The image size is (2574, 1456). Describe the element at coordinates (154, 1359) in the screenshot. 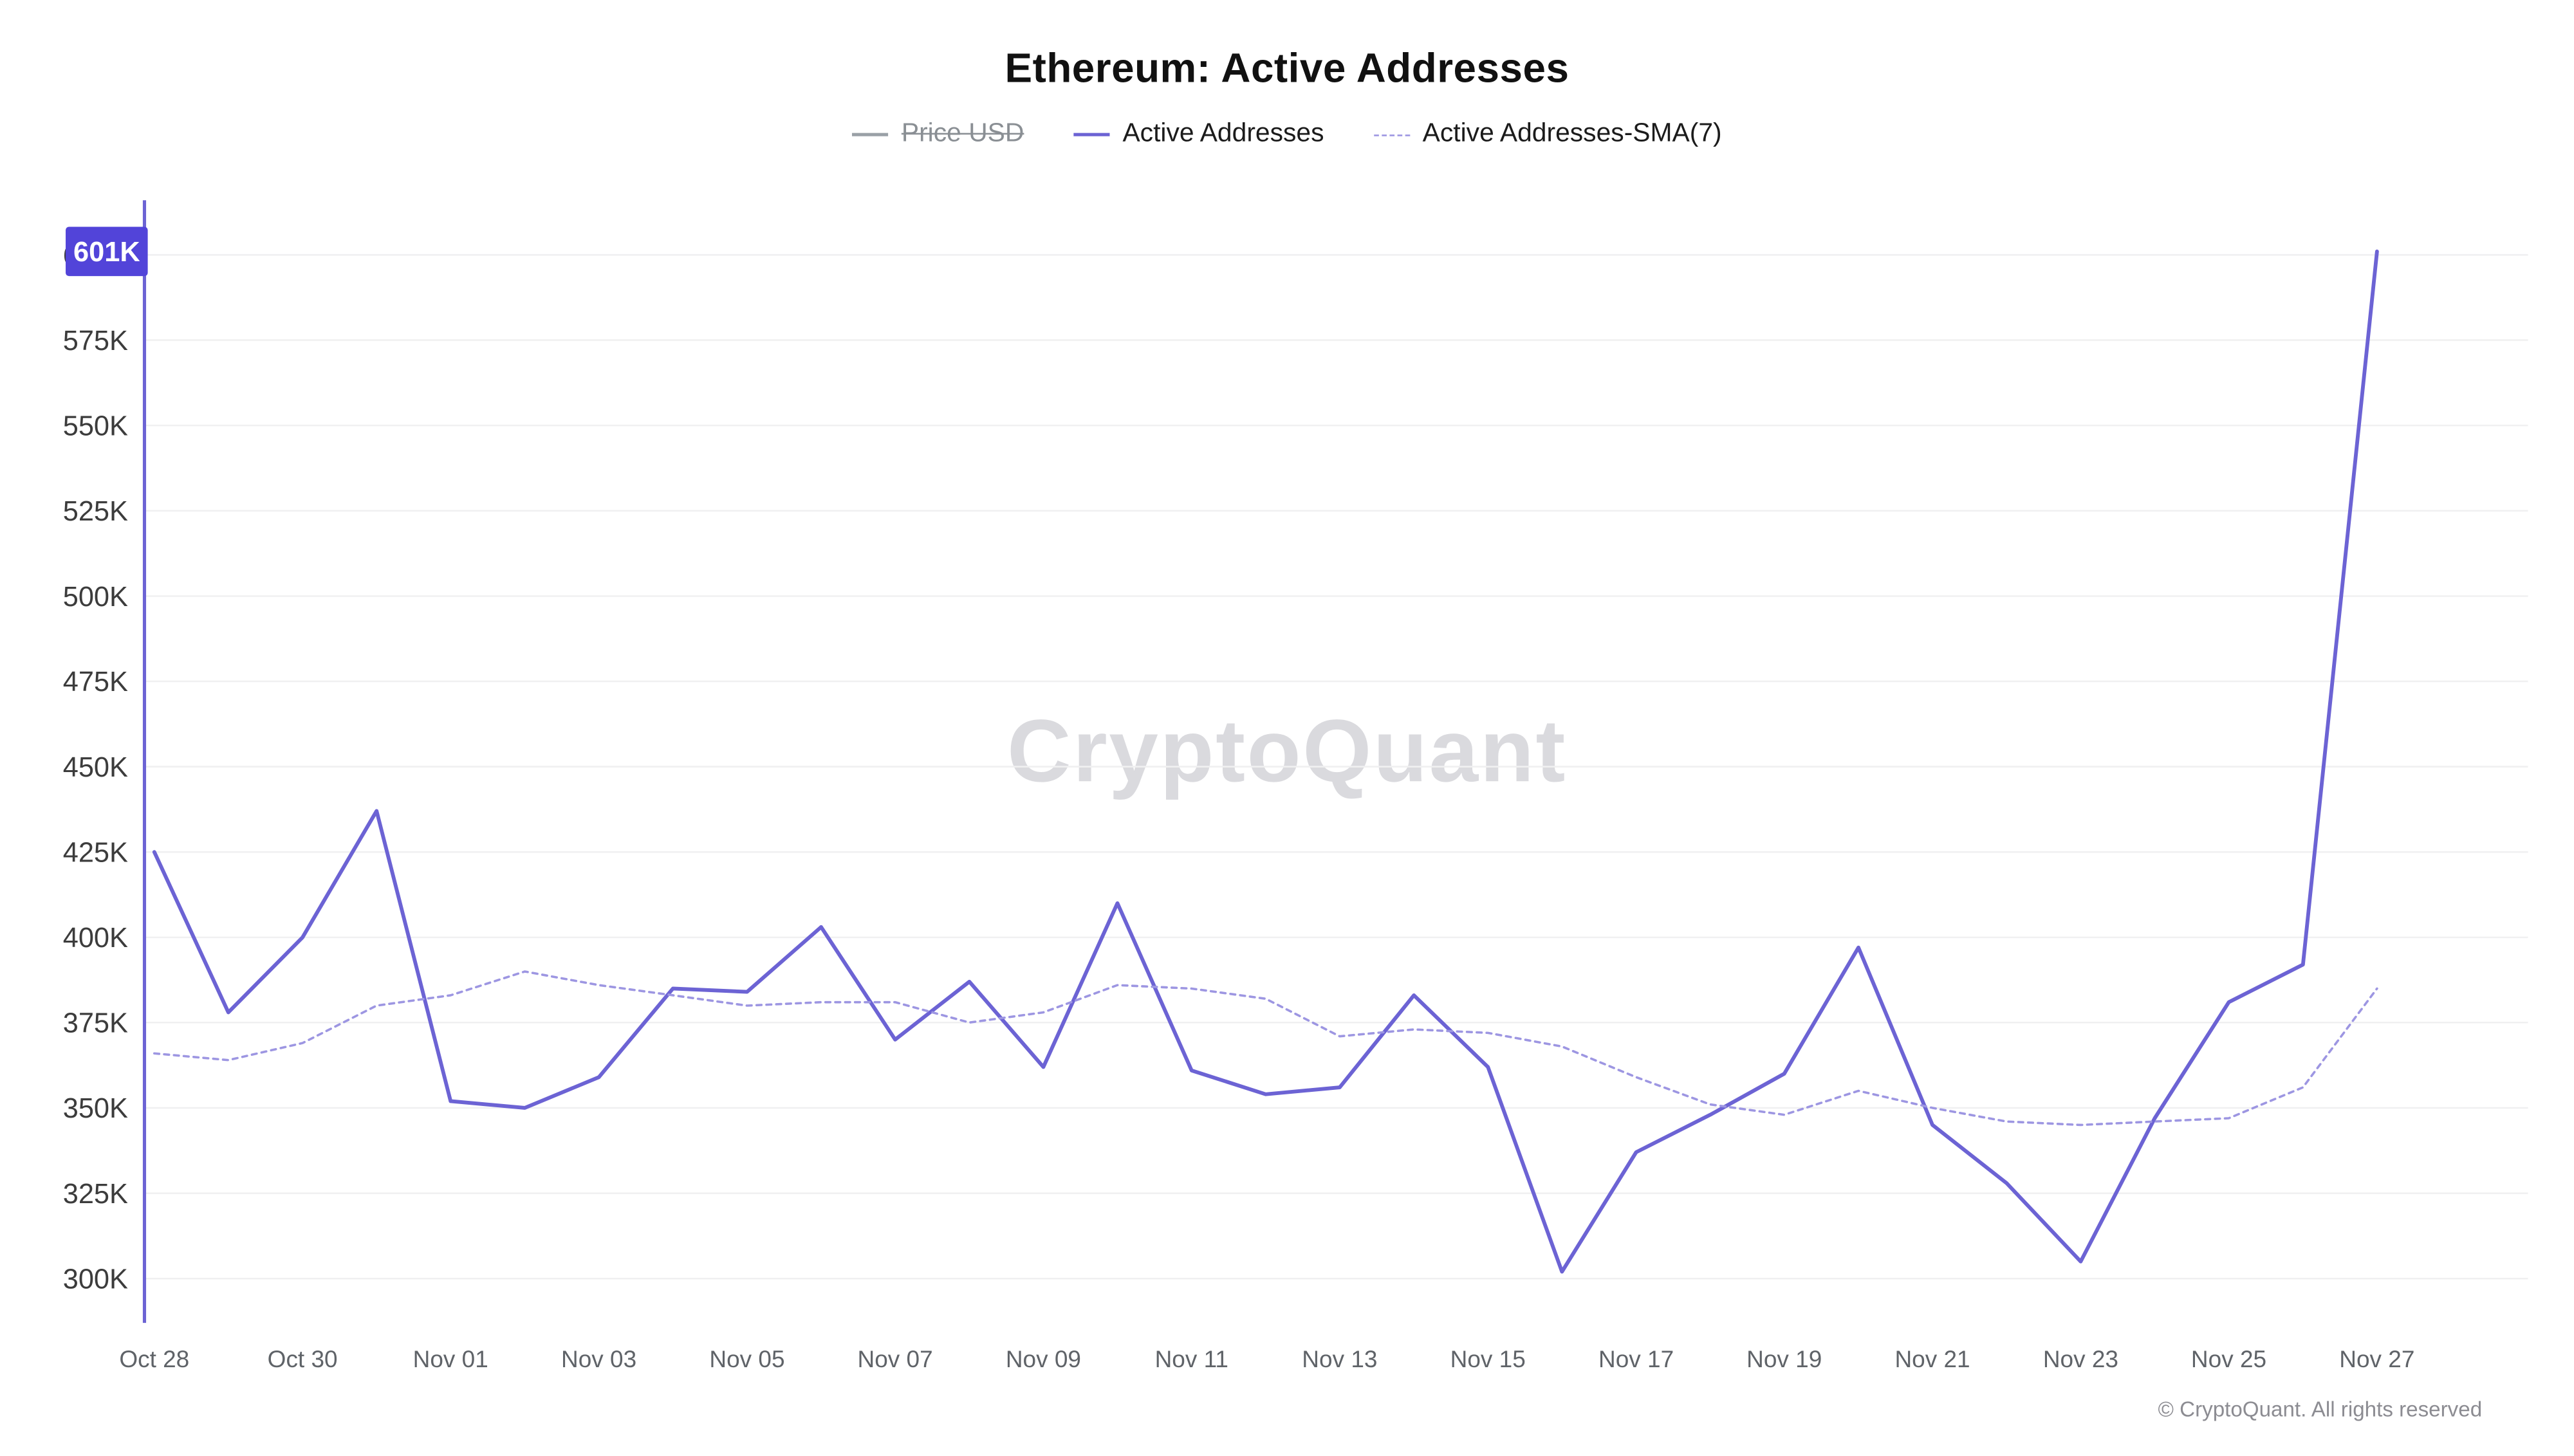

I see `x-tick-label: Oct 28` at that location.